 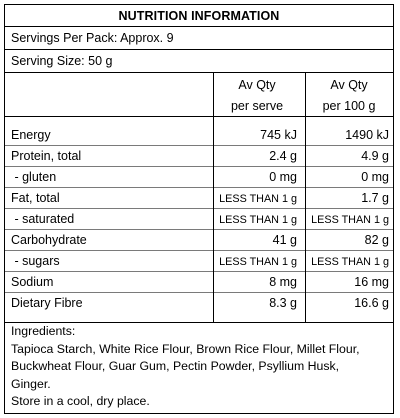 What do you see at coordinates (43, 219) in the screenshot?
I see `nutrient-name: - saturated` at bounding box center [43, 219].